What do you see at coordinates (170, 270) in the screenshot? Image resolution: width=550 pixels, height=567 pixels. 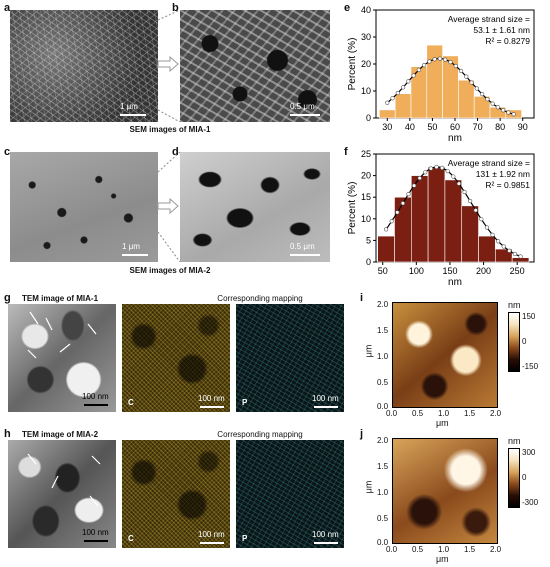 I see `sem-caption-mia2: SEM images of MIA-2` at bounding box center [170, 270].